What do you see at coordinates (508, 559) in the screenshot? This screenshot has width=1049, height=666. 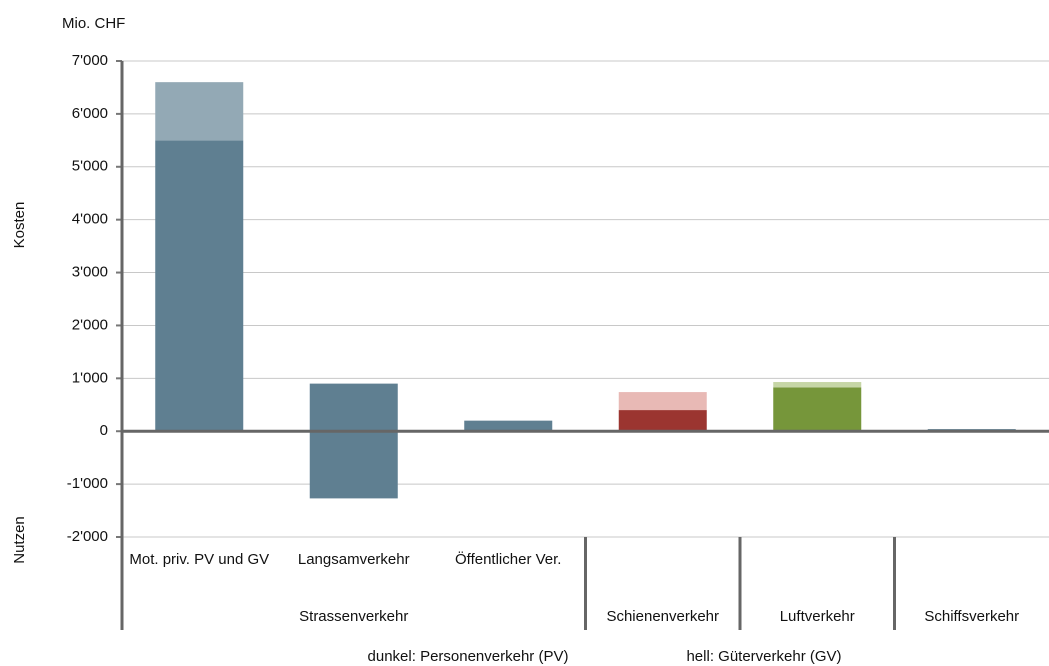 I see `x-tick-label: Öffentlicher Ver.` at bounding box center [508, 559].